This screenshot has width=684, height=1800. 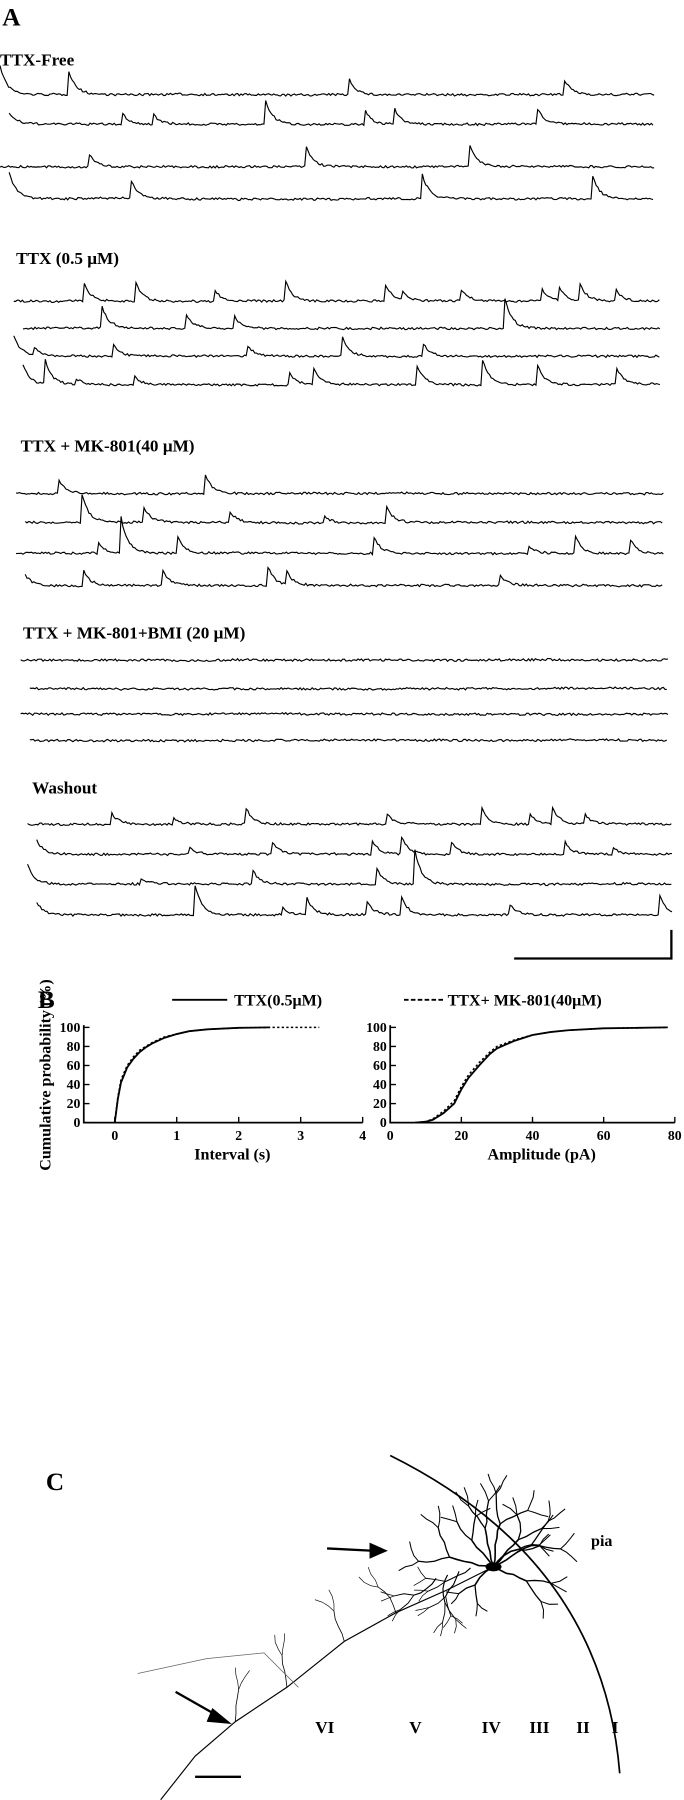 I want to click on x-tick-label: 60, so click(x=604, y=1135).